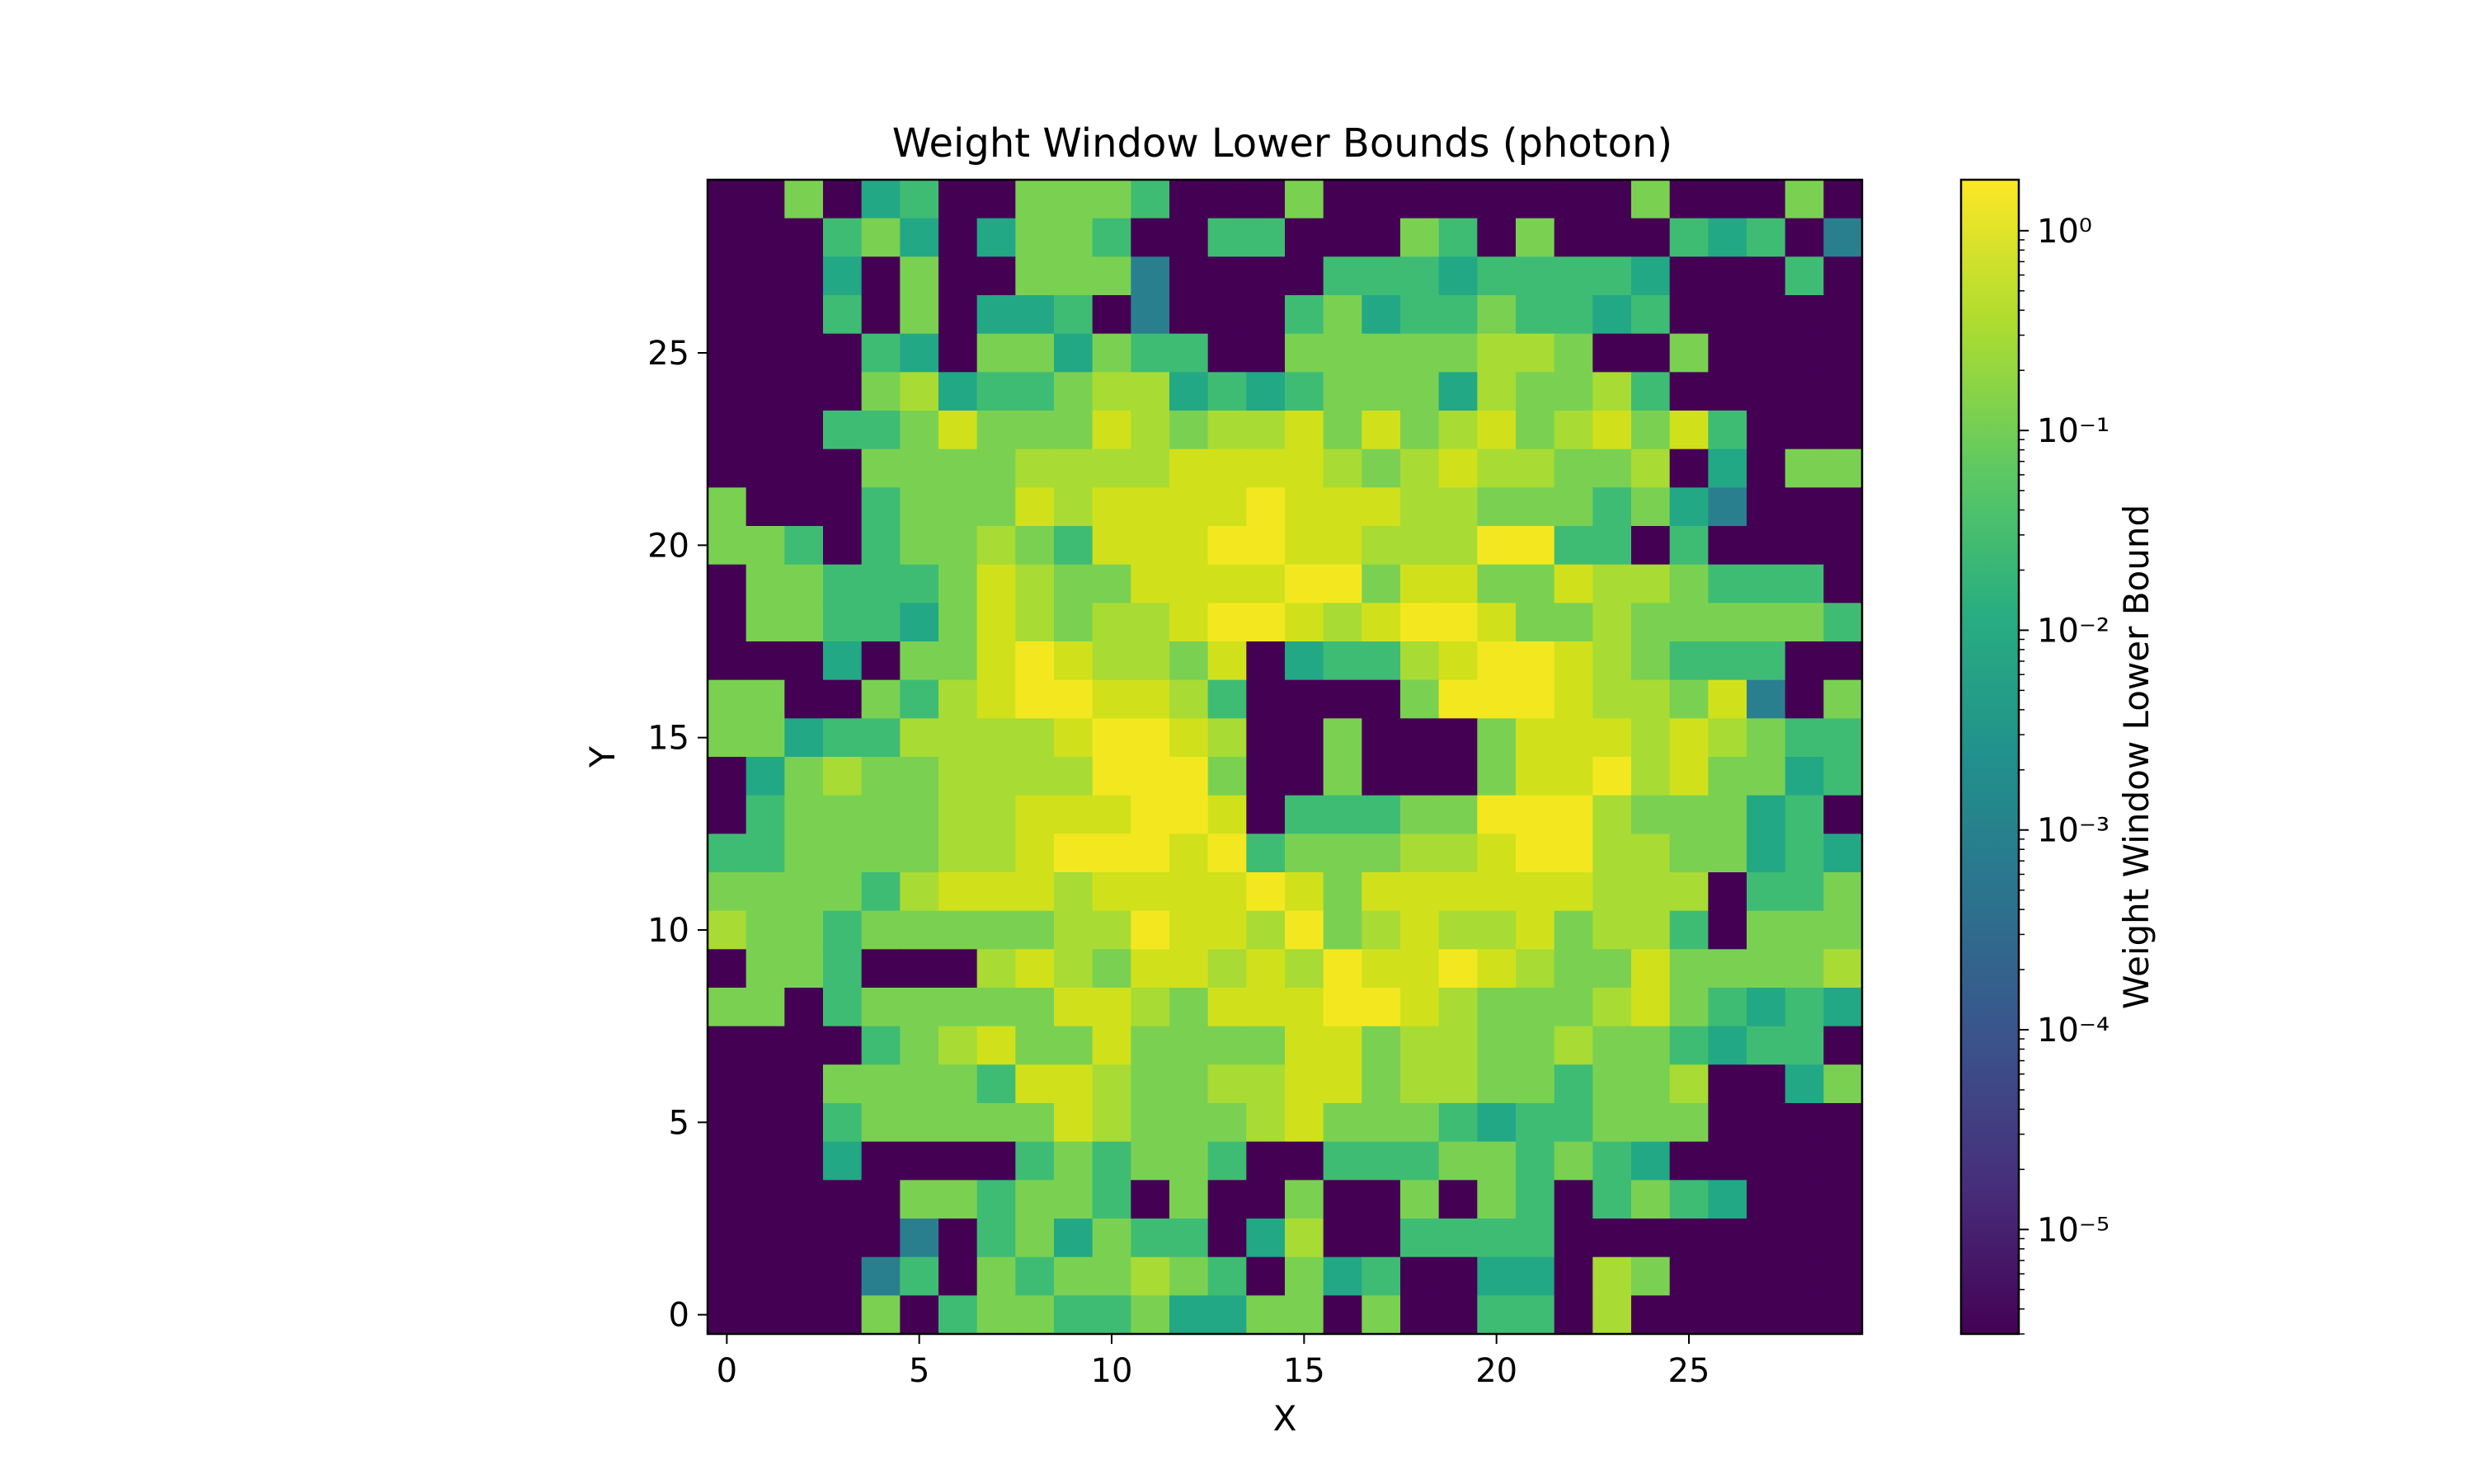 This screenshot has width=2474, height=1484. Describe the element at coordinates (1213, 1362) in the screenshot. I see `x-axis-ticks: 0 5 10 15 20 25` at that location.